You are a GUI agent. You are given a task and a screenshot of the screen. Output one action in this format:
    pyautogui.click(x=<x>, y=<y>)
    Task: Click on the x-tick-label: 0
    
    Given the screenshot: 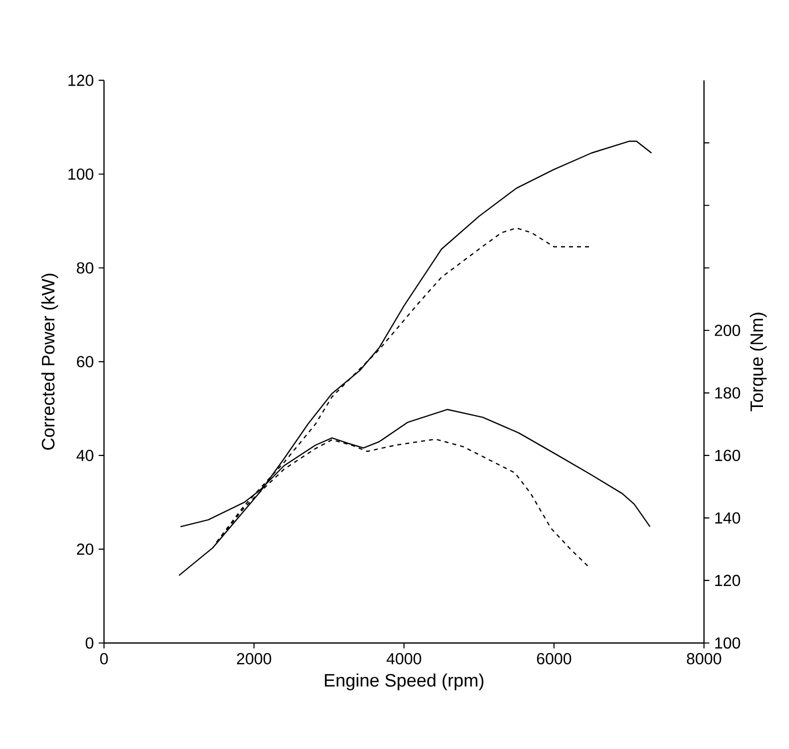 What is the action you would take?
    pyautogui.click(x=104, y=658)
    